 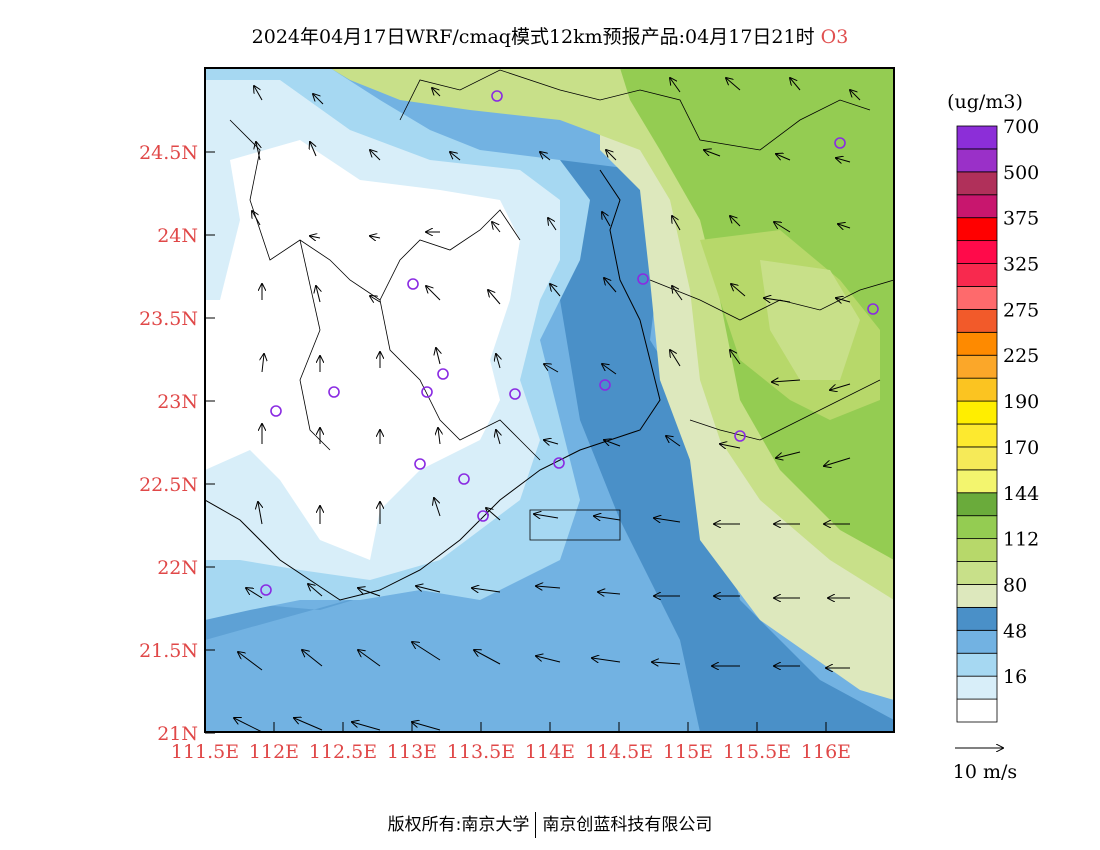 I want to click on legend-label: 700, so click(x=1021, y=127).